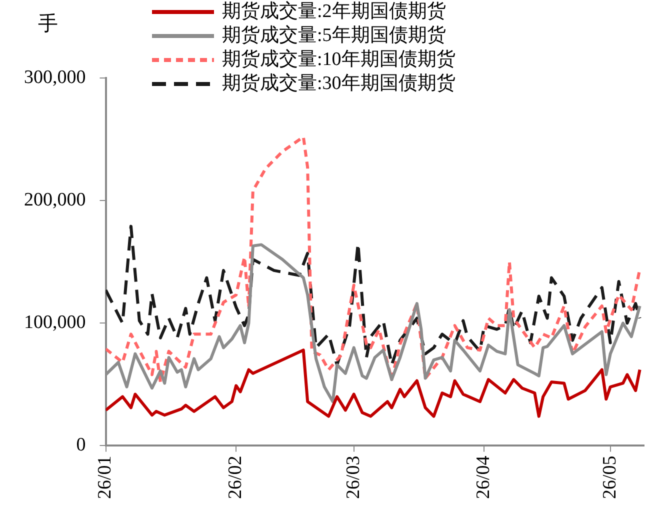 The width and height of the screenshot is (650, 507). What do you see at coordinates (105, 477) in the screenshot?
I see `x-tick-label: 26/01` at bounding box center [105, 477].